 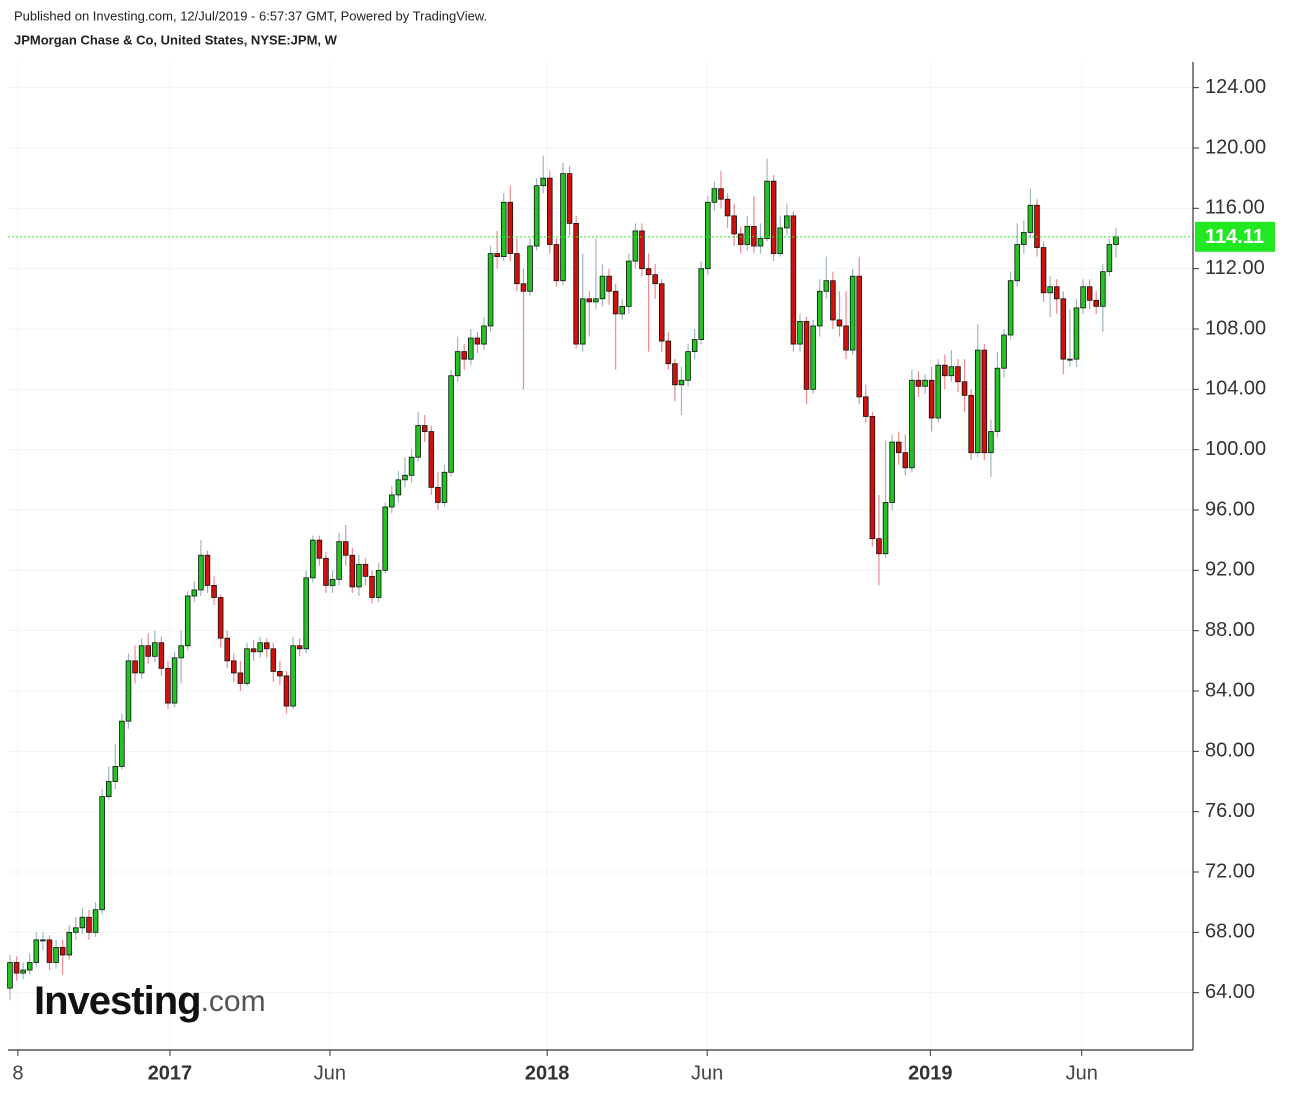 What do you see at coordinates (547, 1073) in the screenshot?
I see `x-tick-label: 2018` at bounding box center [547, 1073].